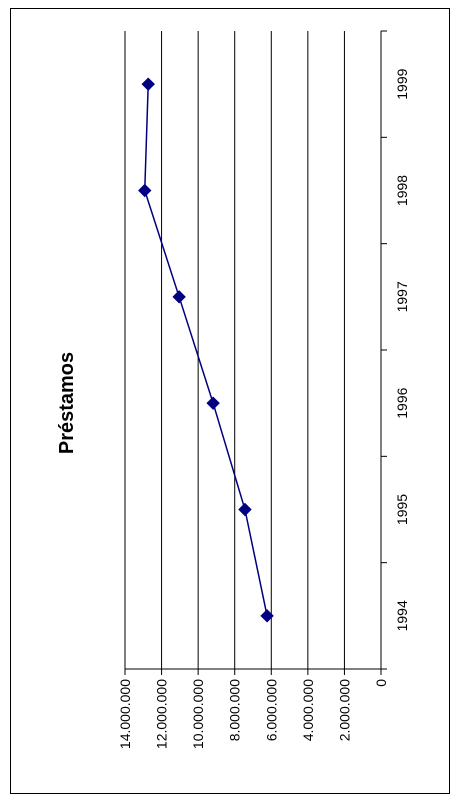 The width and height of the screenshot is (460, 803). Describe the element at coordinates (162, 714) in the screenshot. I see `value-tick-label: 12.000.000` at that location.